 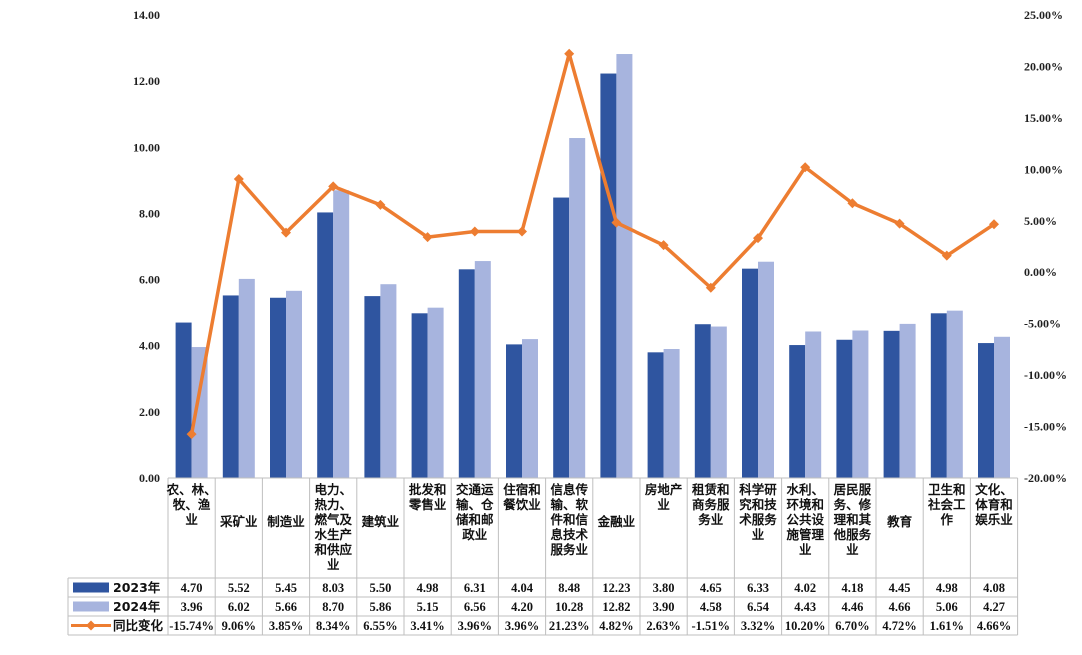 I want to click on table-value: 21.23%, so click(x=569, y=626).